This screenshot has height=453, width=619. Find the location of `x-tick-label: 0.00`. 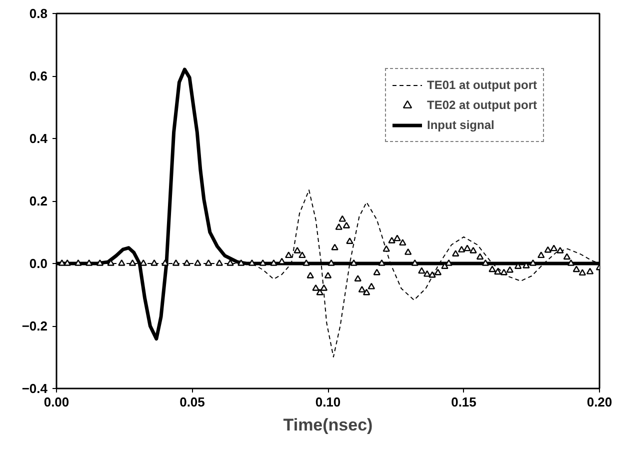

x-tick-label: 0.00 is located at coordinates (57, 402).